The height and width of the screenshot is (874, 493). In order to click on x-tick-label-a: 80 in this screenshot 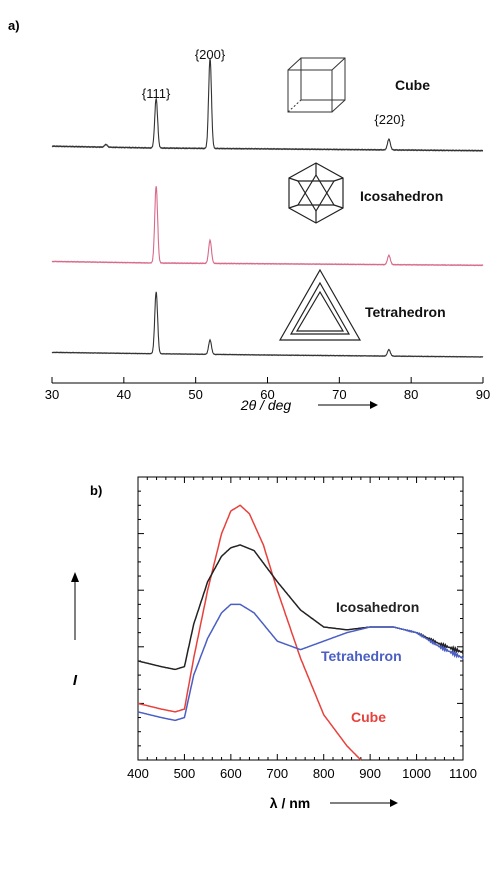, I will do `click(411, 394)`.